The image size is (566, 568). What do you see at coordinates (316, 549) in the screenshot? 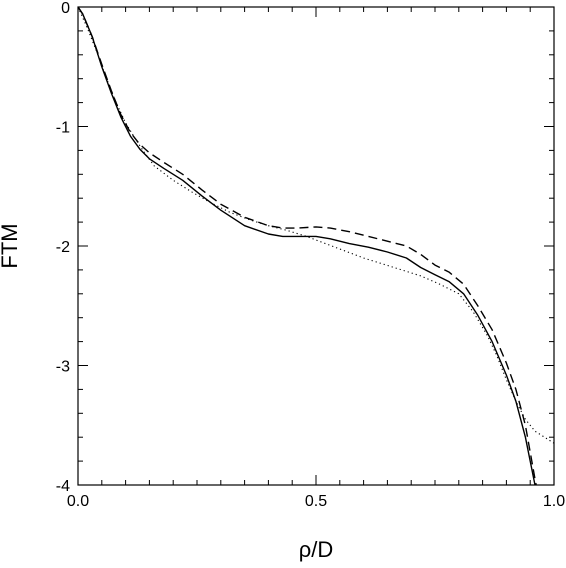
I see `x-axis-title: ρ/D` at bounding box center [316, 549].